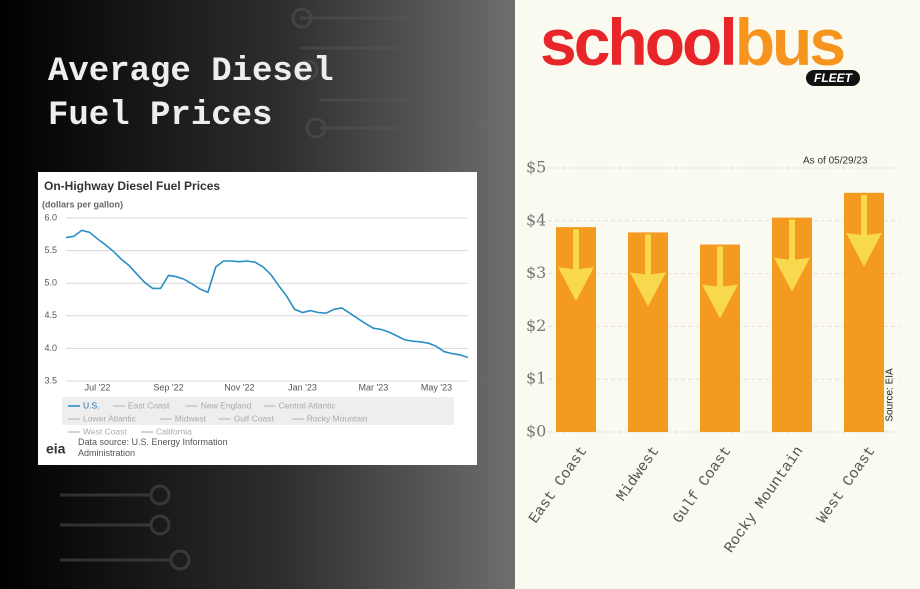 This screenshot has height=589, width=920. What do you see at coordinates (267, 294) in the screenshot?
I see `line-series` at bounding box center [267, 294].